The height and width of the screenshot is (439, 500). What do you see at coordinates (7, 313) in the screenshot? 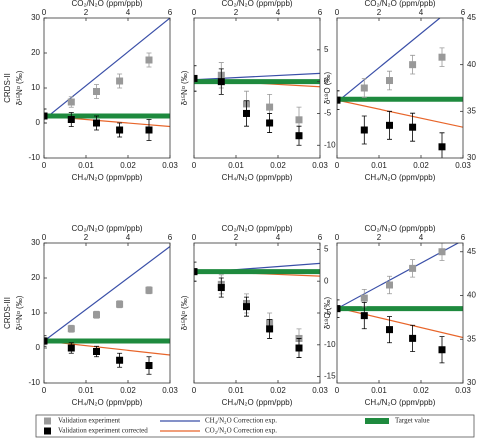
I see `row-label: CRDS-III` at bounding box center [7, 313].